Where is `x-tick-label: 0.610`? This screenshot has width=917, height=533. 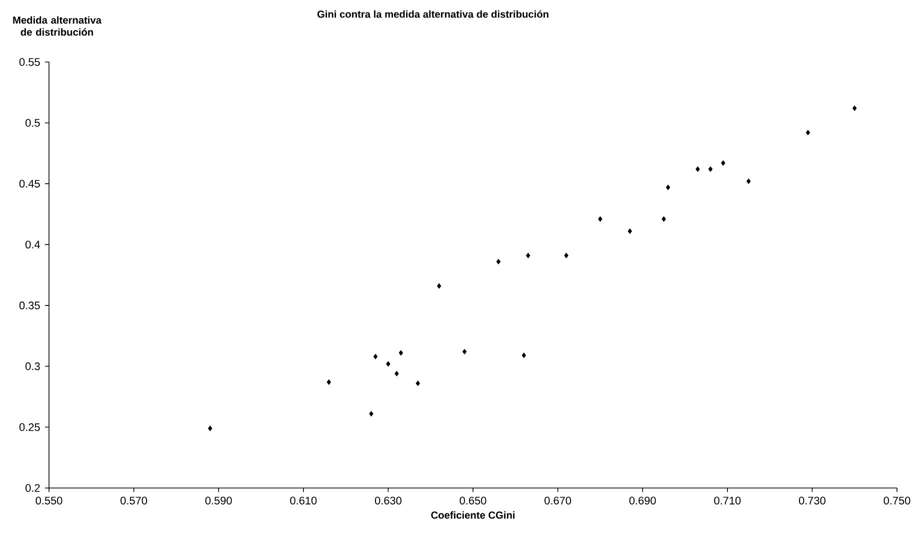
x-tick-label: 0.610 is located at coordinates (303, 500).